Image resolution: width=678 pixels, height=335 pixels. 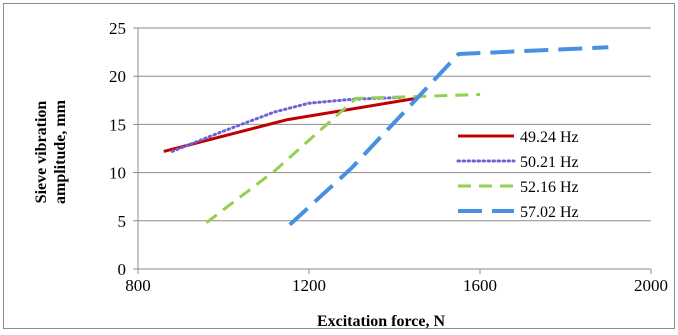 What do you see at coordinates (480, 285) in the screenshot?
I see `x-tick-label: 1600` at bounding box center [480, 285].